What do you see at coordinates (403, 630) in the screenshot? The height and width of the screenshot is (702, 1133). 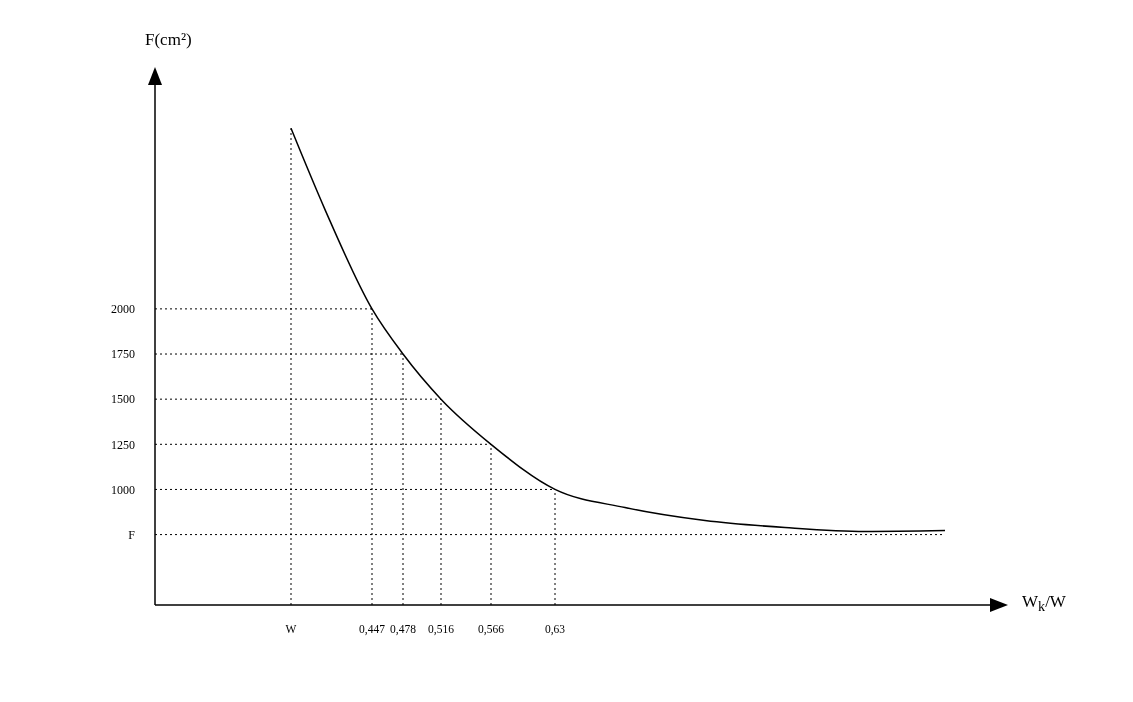 I see `x-tick-label: 0,478` at bounding box center [403, 630].